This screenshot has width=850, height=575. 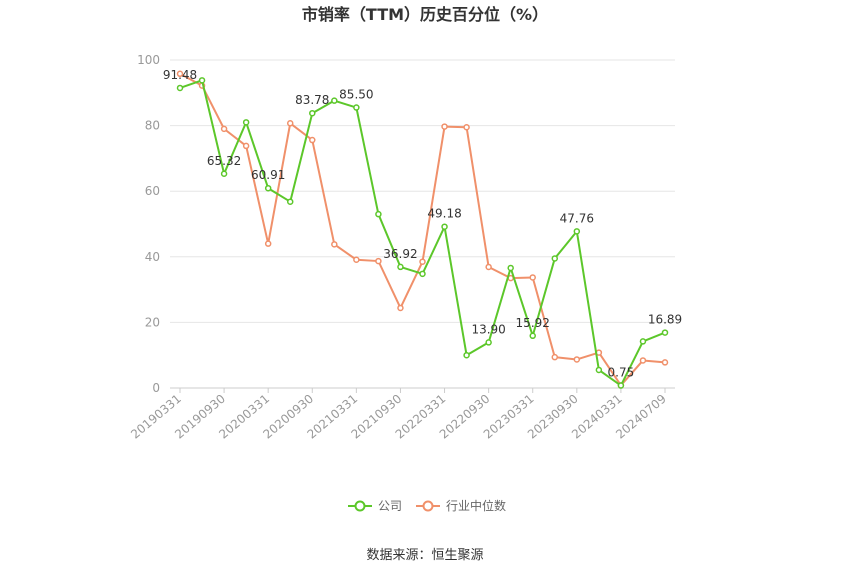 I want to click on data-label: 0.75, so click(x=621, y=373).